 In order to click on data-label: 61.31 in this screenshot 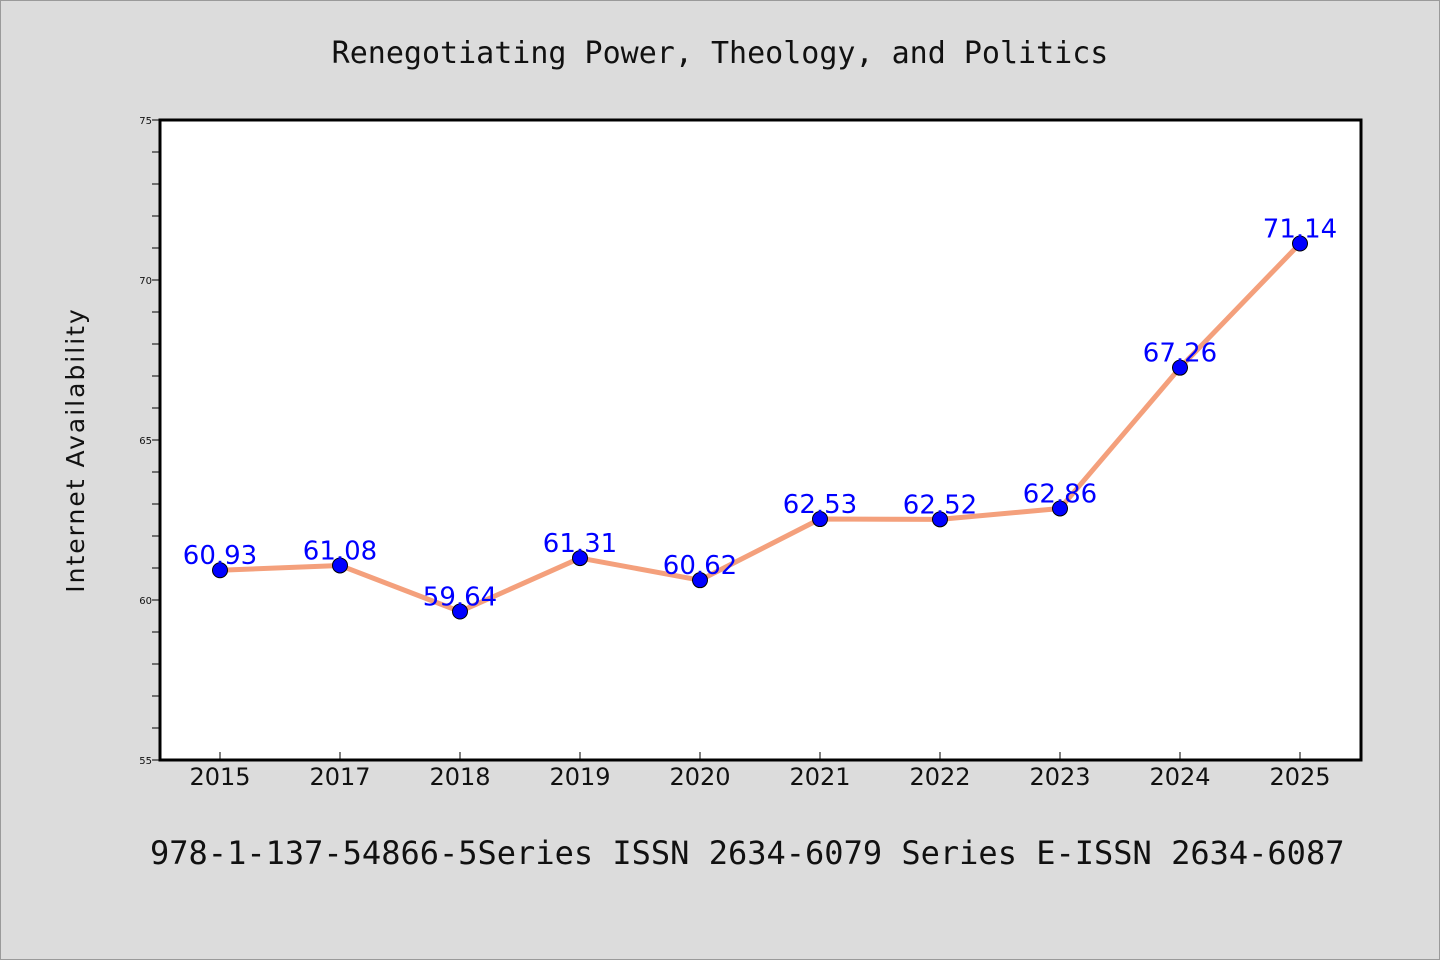, I will do `click(580, 544)`.